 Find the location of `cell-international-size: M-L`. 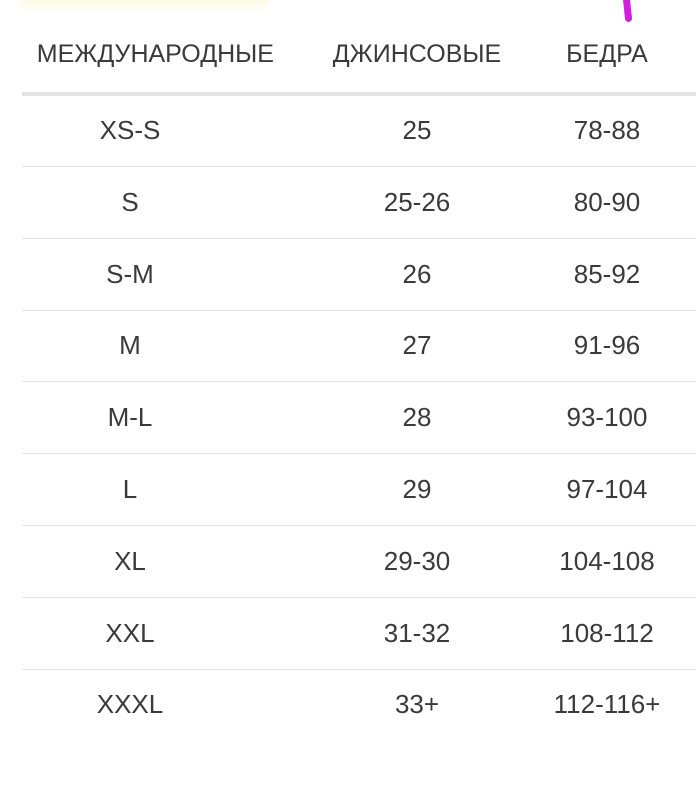

cell-international-size: M-L is located at coordinates (130, 417).